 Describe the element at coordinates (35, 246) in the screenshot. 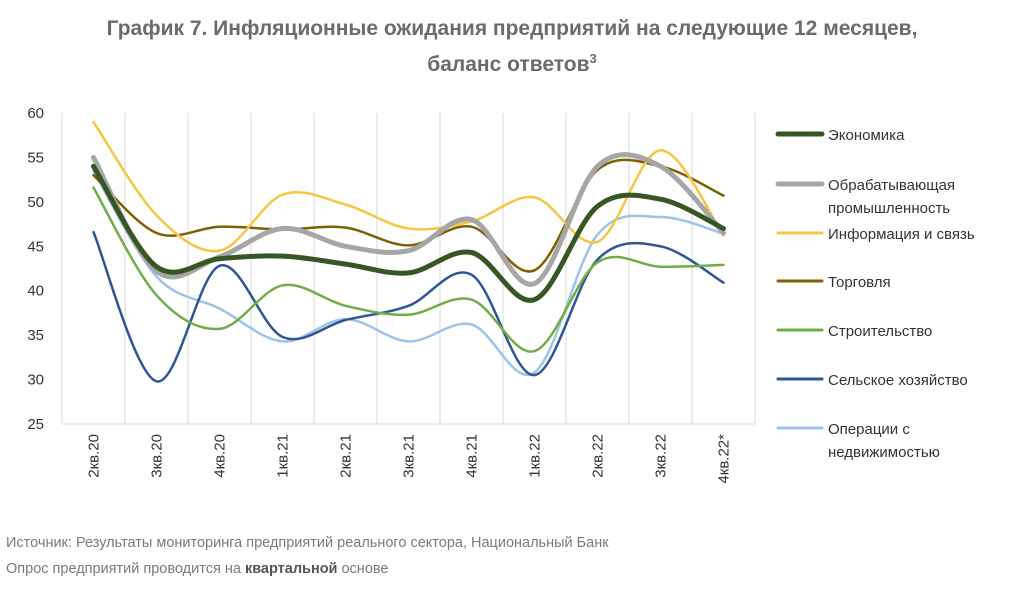

I see `y-tick-label: 45` at that location.